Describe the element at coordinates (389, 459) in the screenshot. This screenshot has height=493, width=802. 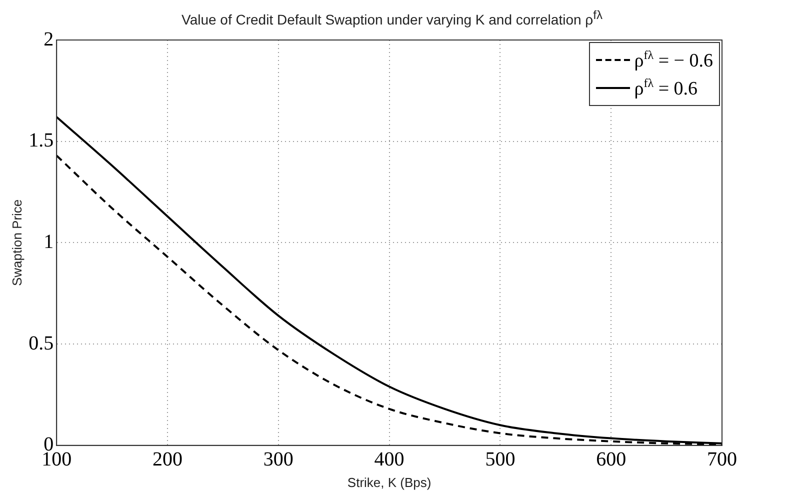
I see `x-tick-label: 400` at that location.